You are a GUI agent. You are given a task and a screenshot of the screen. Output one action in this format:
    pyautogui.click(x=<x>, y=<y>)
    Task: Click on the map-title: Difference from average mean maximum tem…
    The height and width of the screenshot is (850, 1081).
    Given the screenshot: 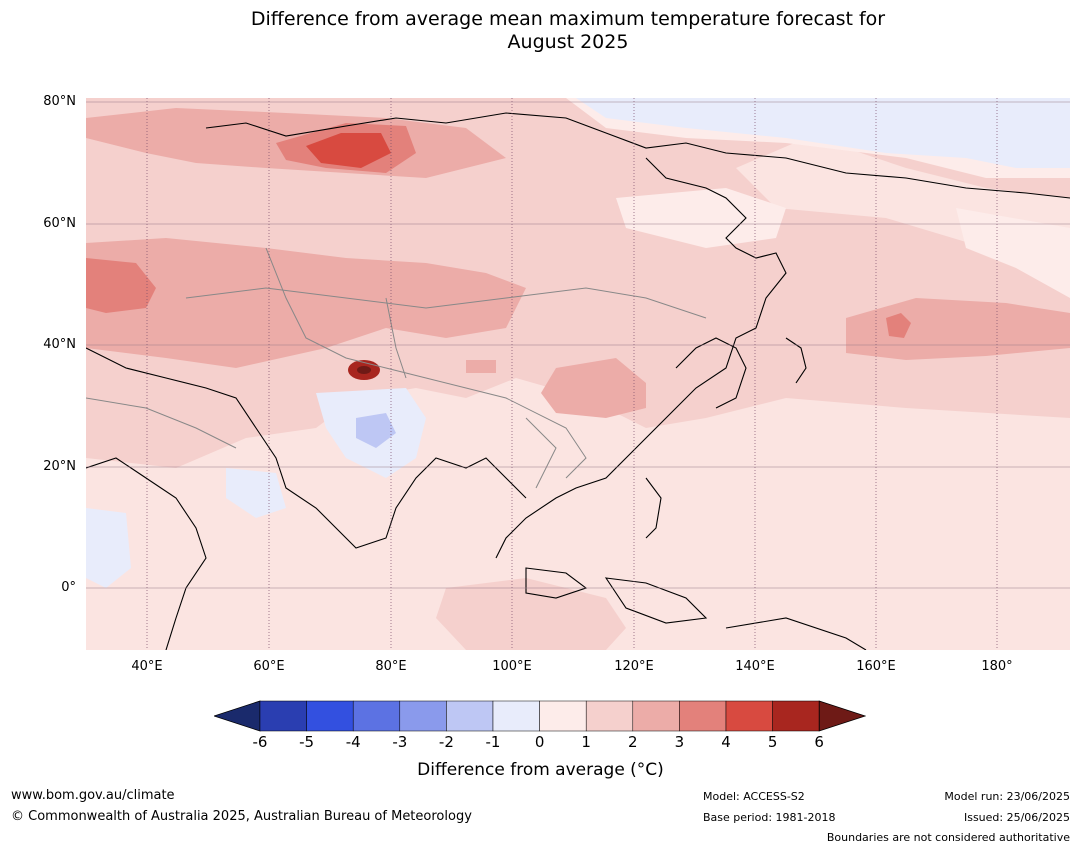 What is the action you would take?
    pyautogui.click(x=540, y=31)
    